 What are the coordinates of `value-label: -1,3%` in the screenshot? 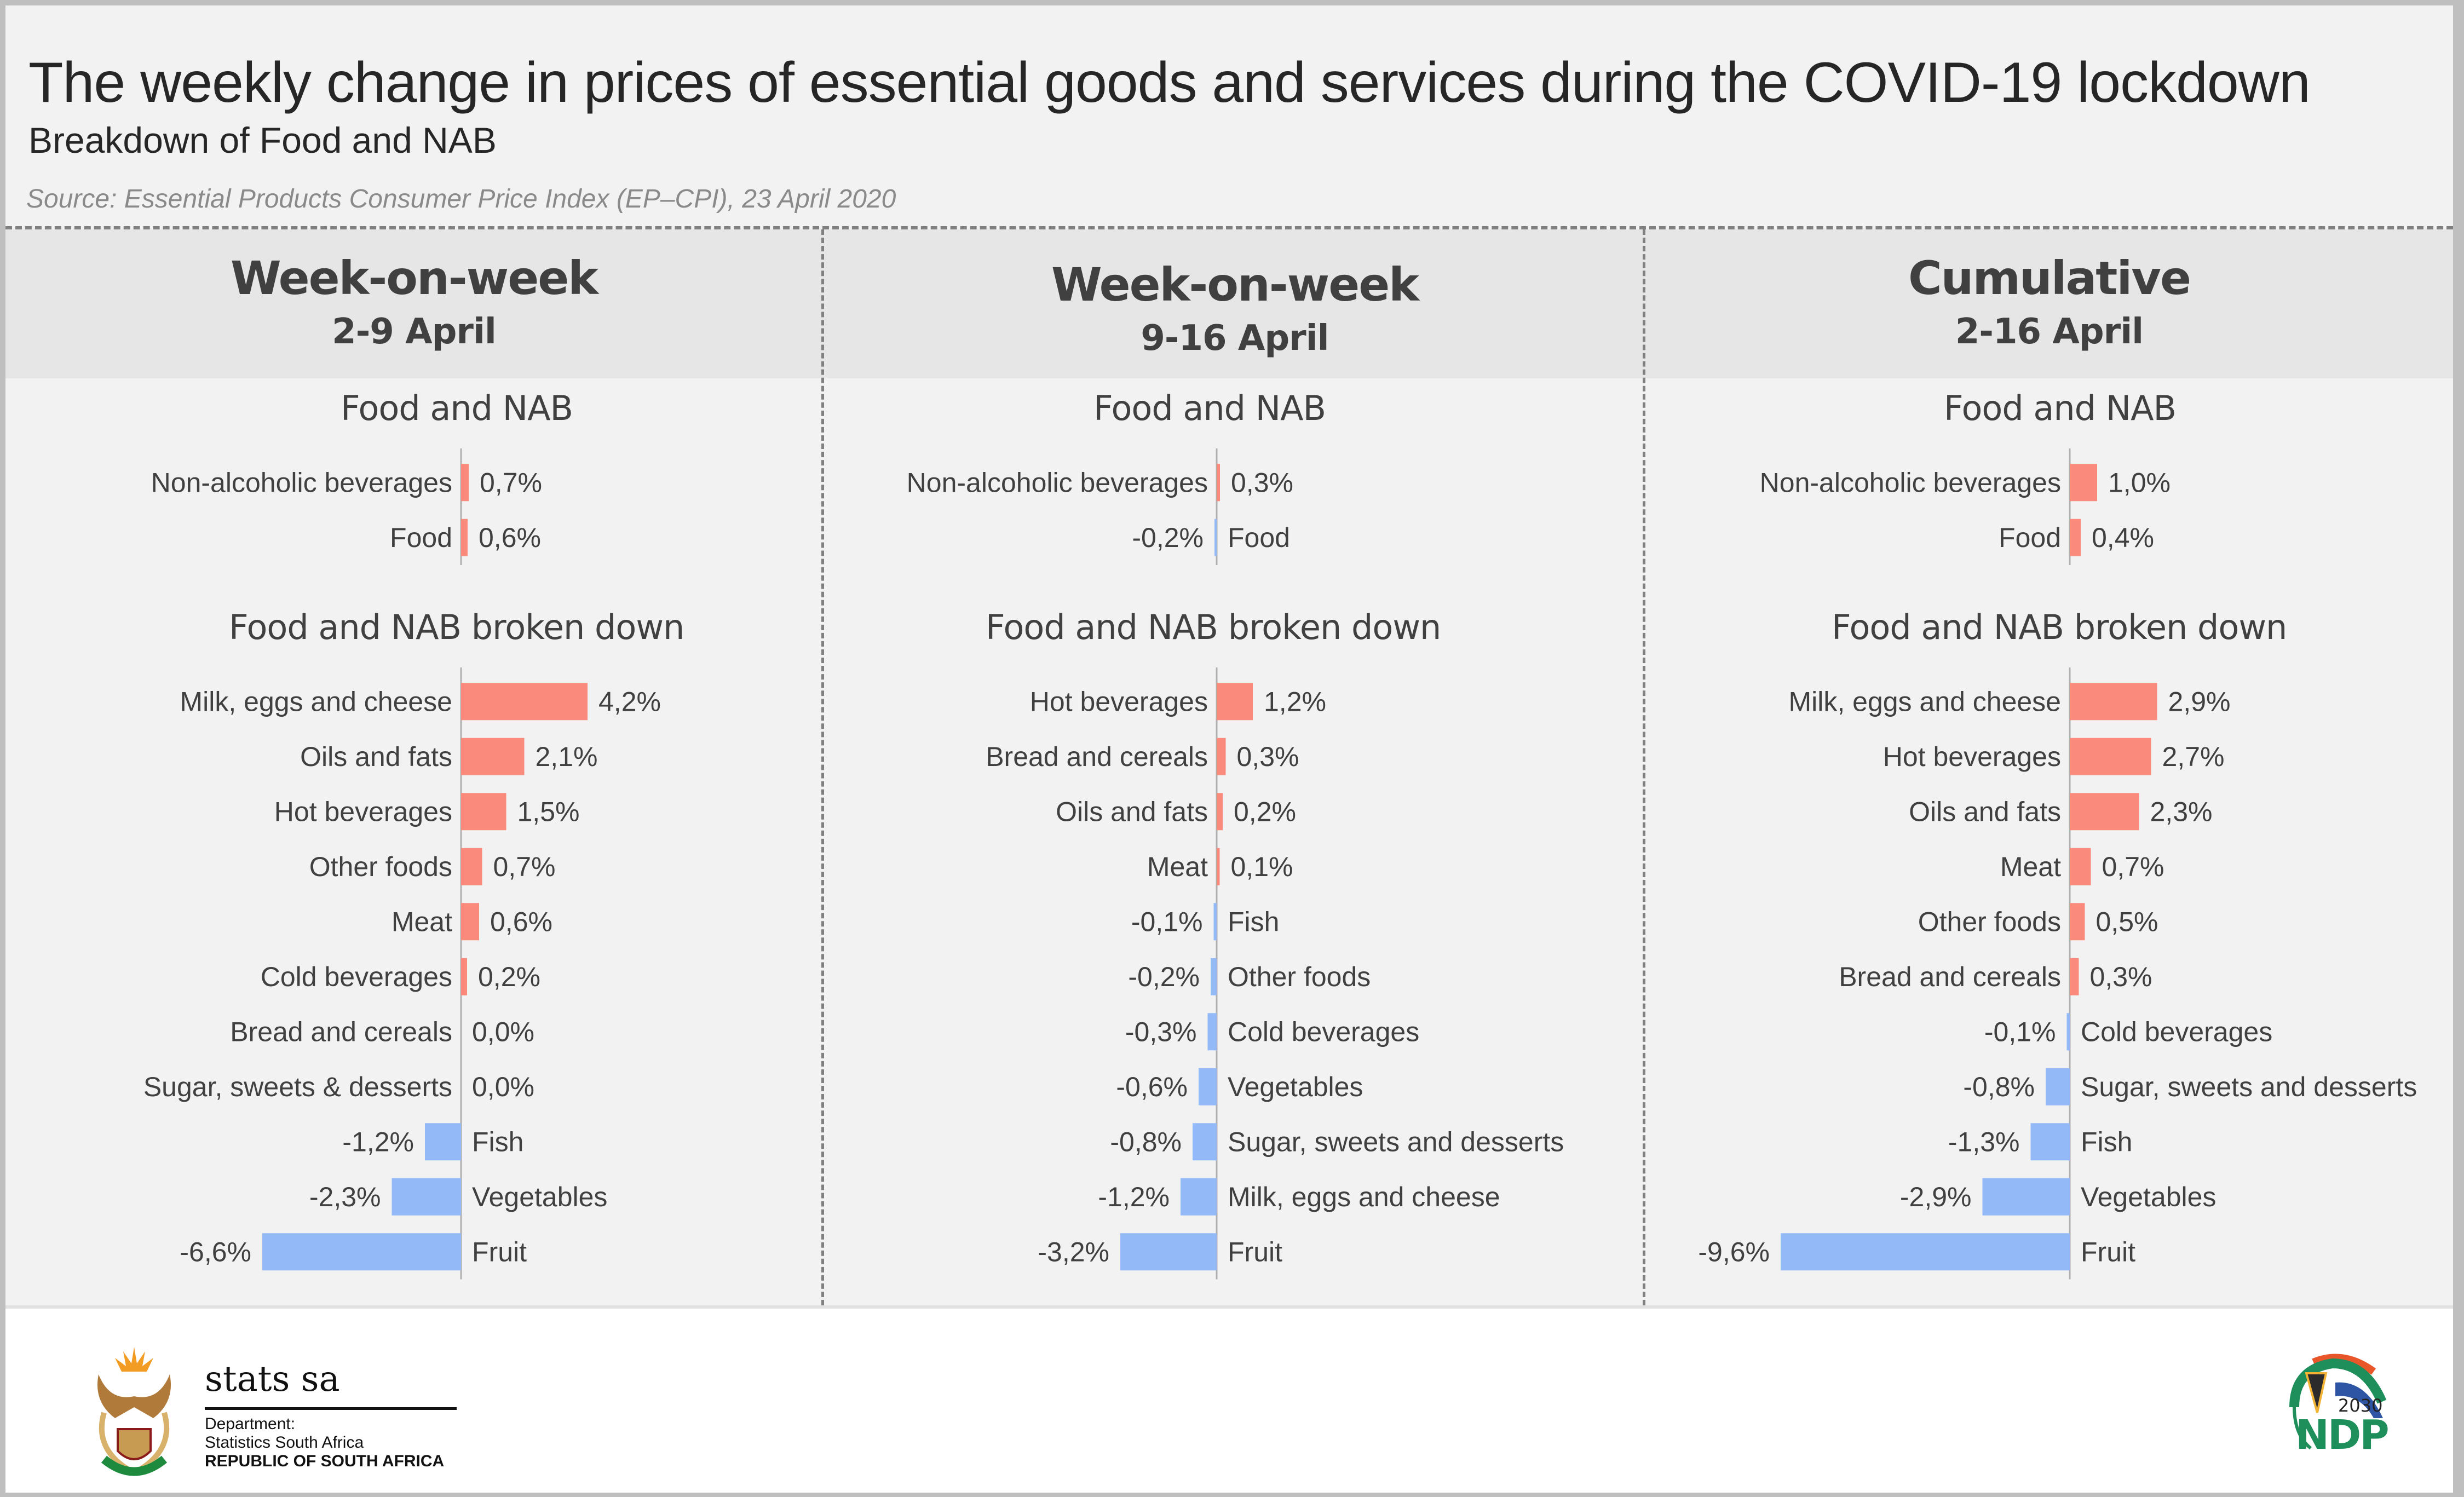 It's located at (1984, 1141).